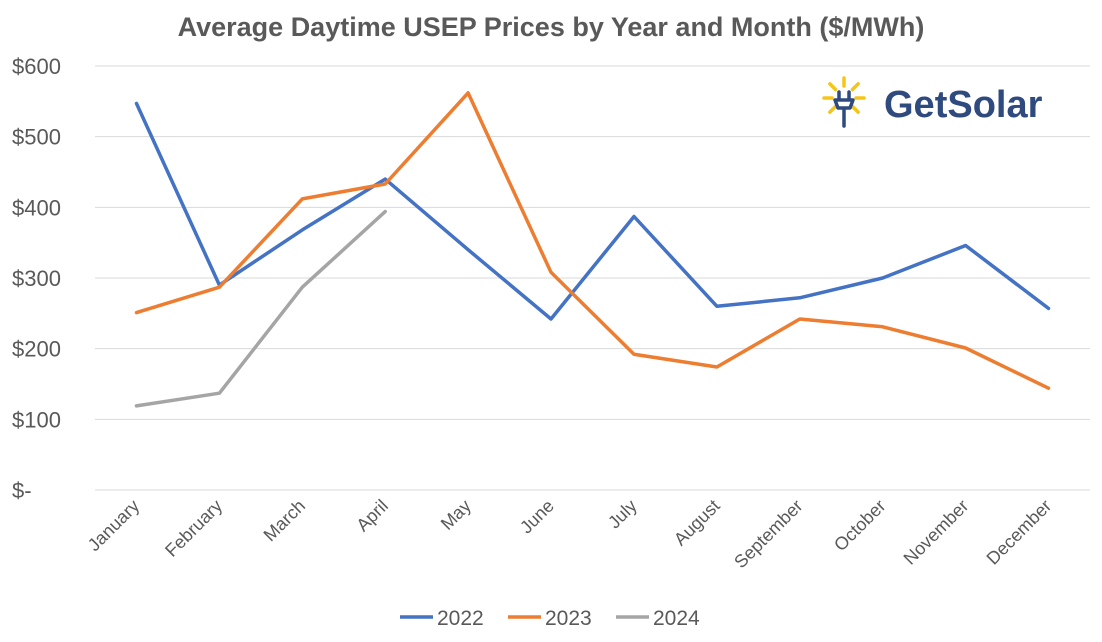 The height and width of the screenshot is (642, 1102). I want to click on y-tick-label: $100, so click(36, 419).